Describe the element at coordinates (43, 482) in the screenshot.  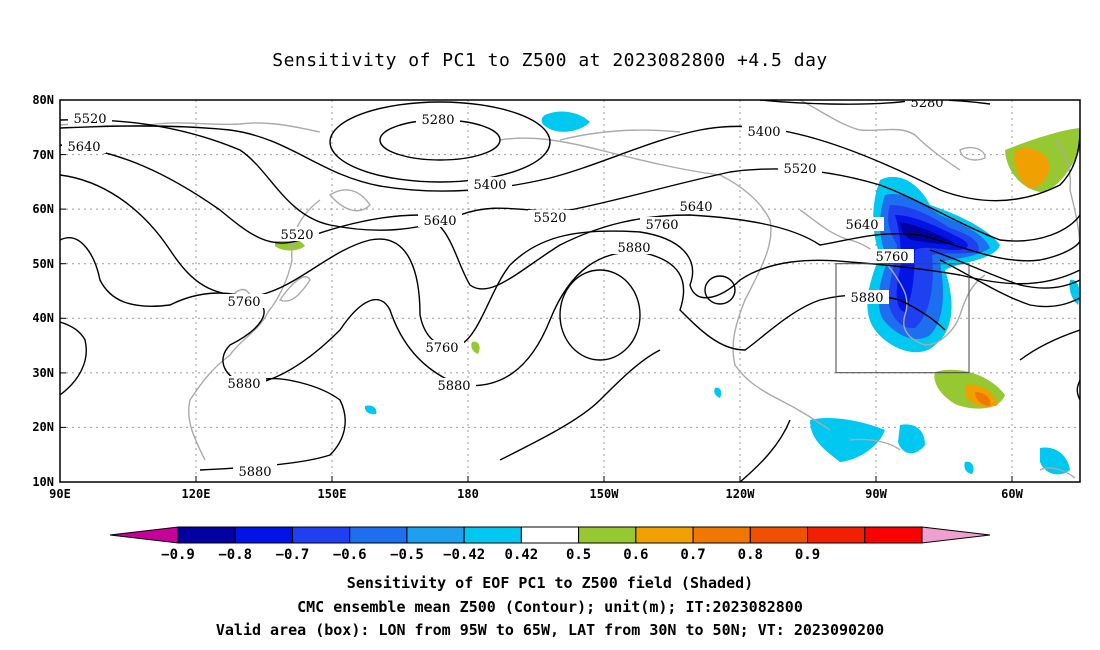
I see `lat-tick-label: 10N` at that location.